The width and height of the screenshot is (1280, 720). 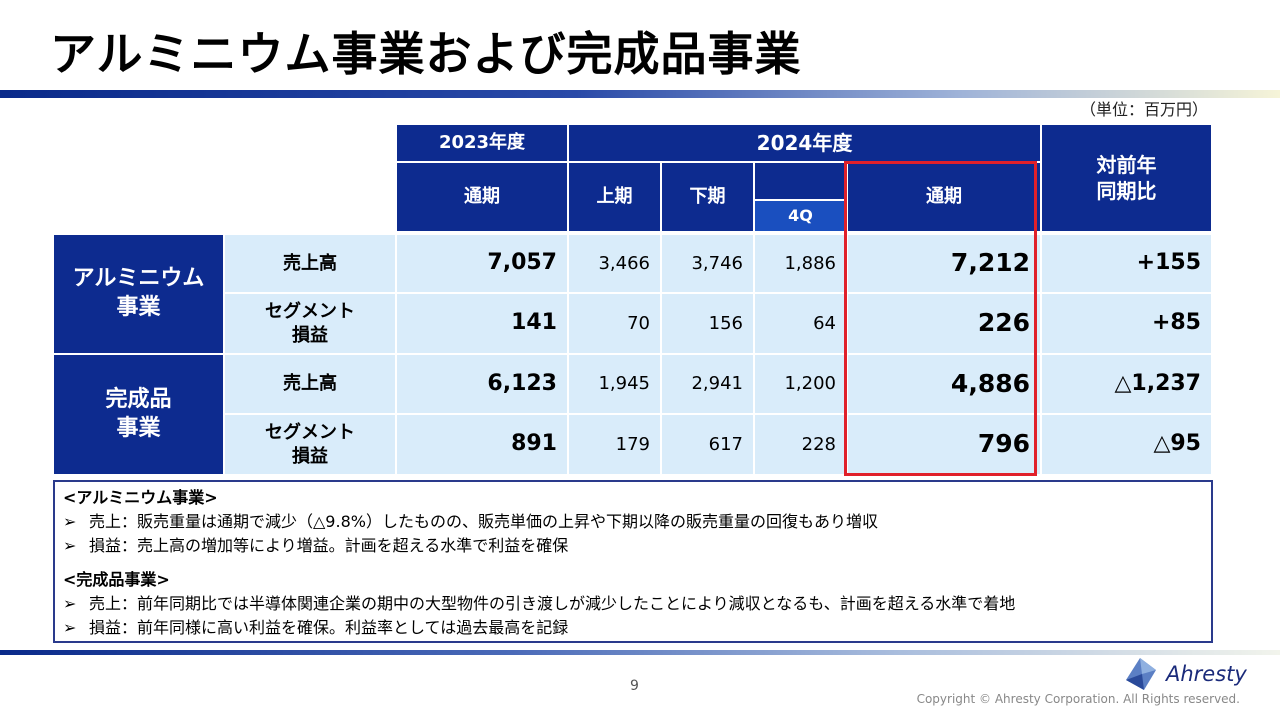 I want to click on cell-h2: 3,746, so click(x=707, y=263).